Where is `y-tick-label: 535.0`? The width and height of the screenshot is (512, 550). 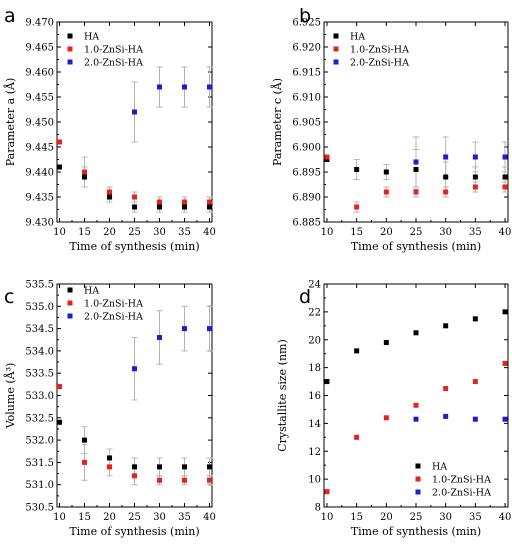 y-tick-label: 535.0 is located at coordinates (39, 307).